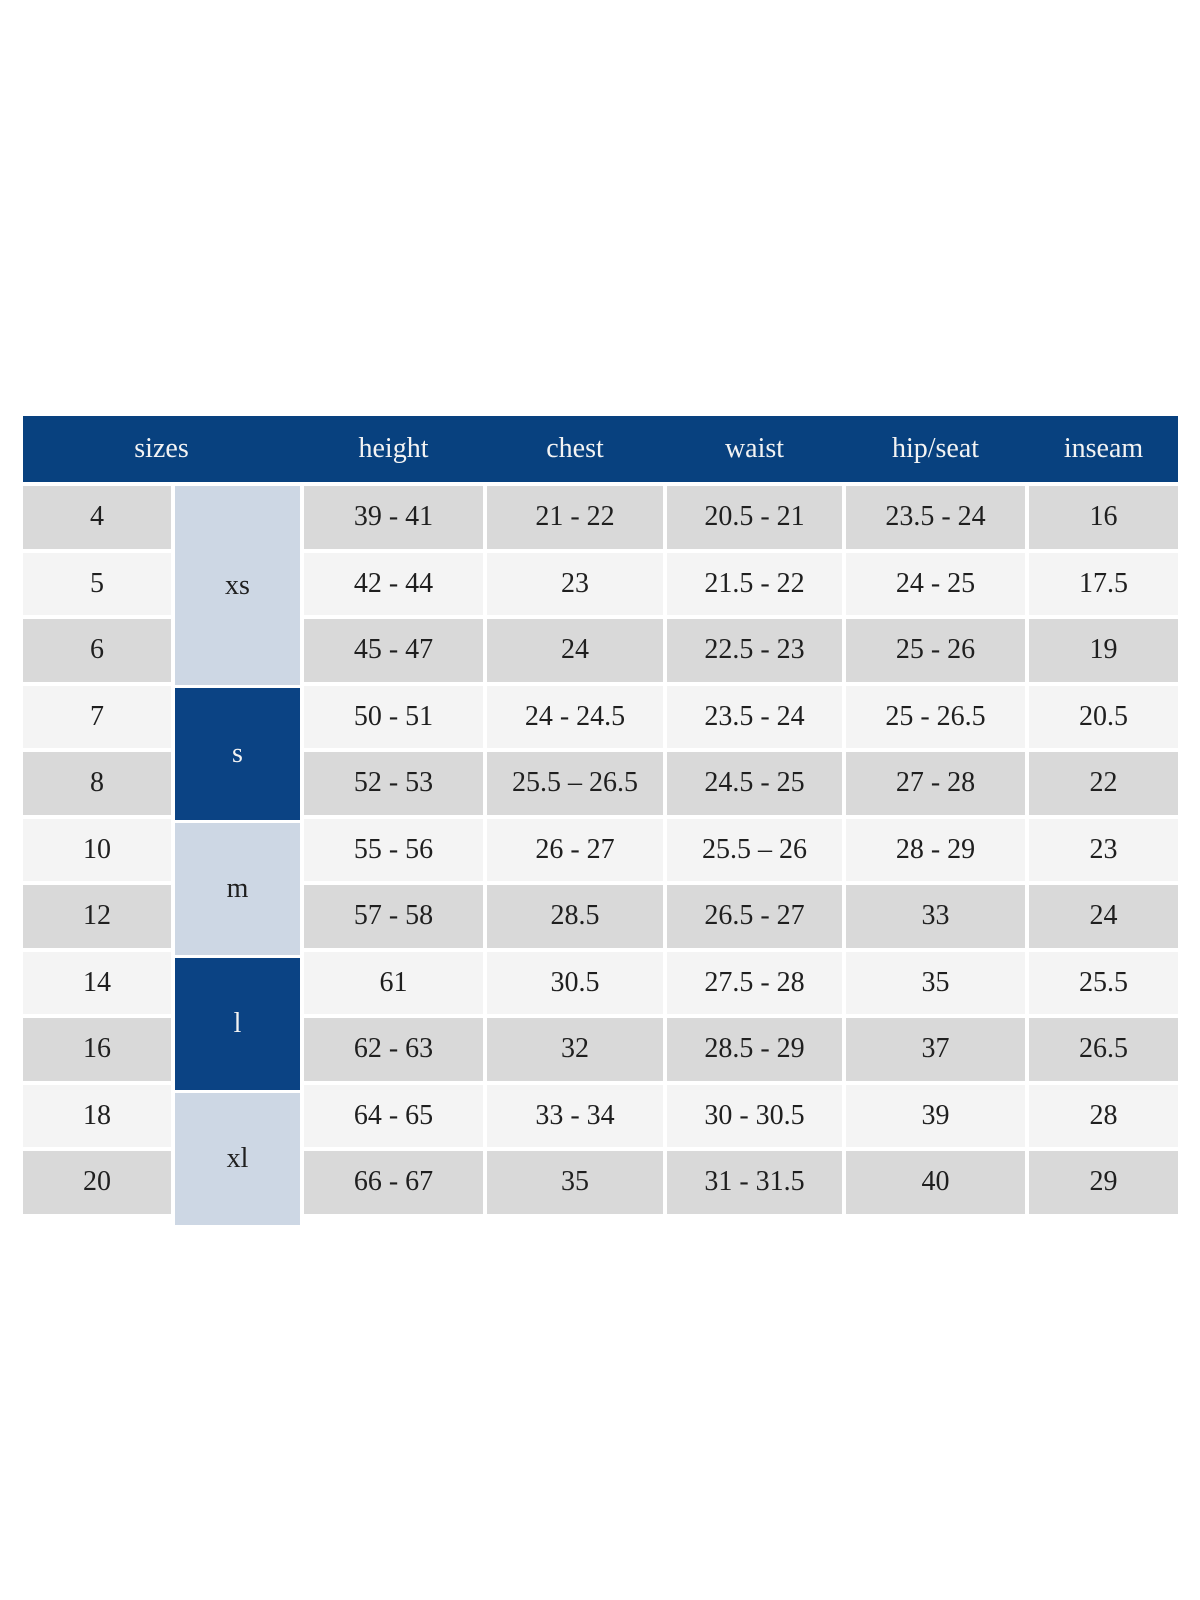 This screenshot has width=1200, height=1600. What do you see at coordinates (1103, 716) in the screenshot?
I see `inseam-cell: 20.5` at bounding box center [1103, 716].